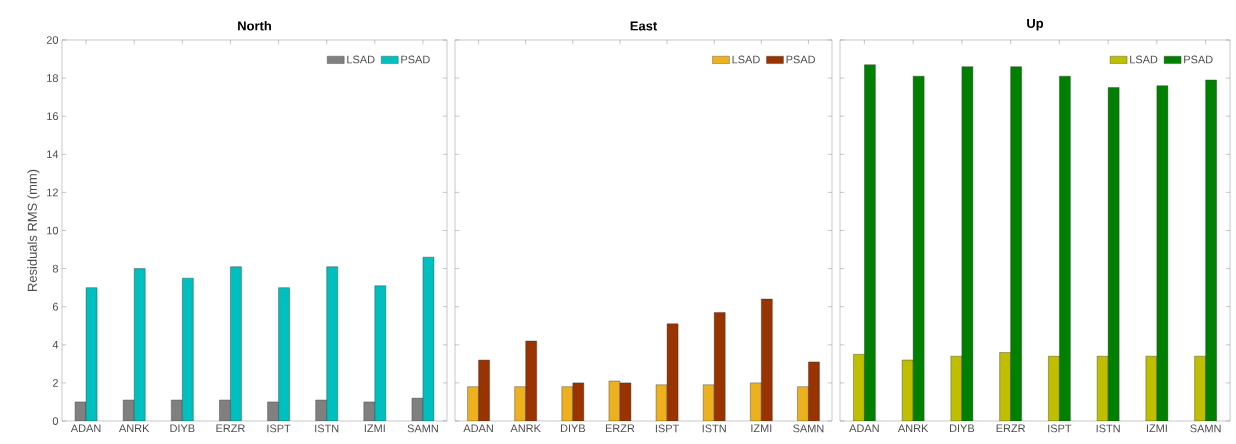 This screenshot has width=1236, height=444. What do you see at coordinates (55, 268) in the screenshot?
I see `y-tick-label: 8` at bounding box center [55, 268].